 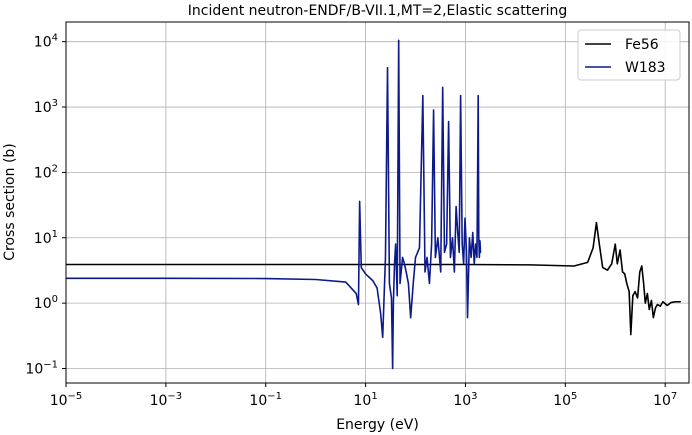 I want to click on x-tick-label: 10⁻⁵, so click(x=66, y=400).